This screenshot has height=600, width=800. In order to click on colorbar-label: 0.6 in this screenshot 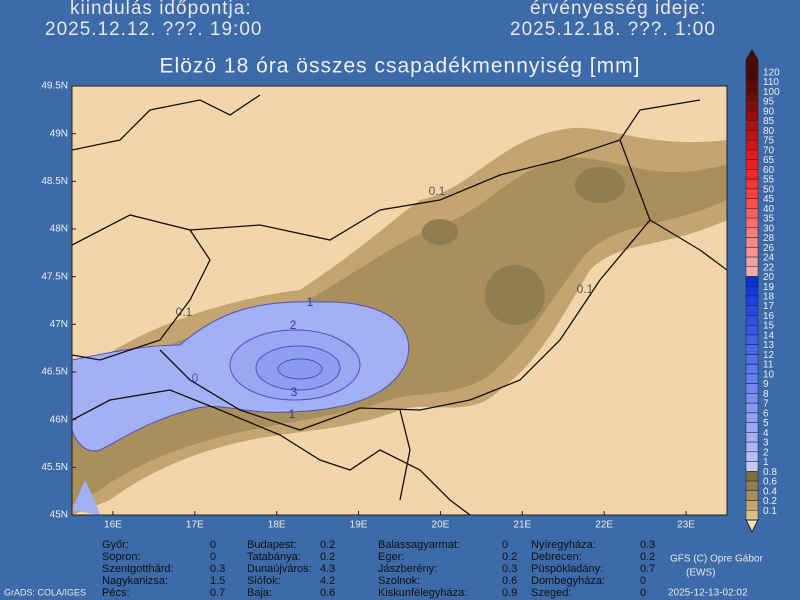, I will do `click(770, 482)`.